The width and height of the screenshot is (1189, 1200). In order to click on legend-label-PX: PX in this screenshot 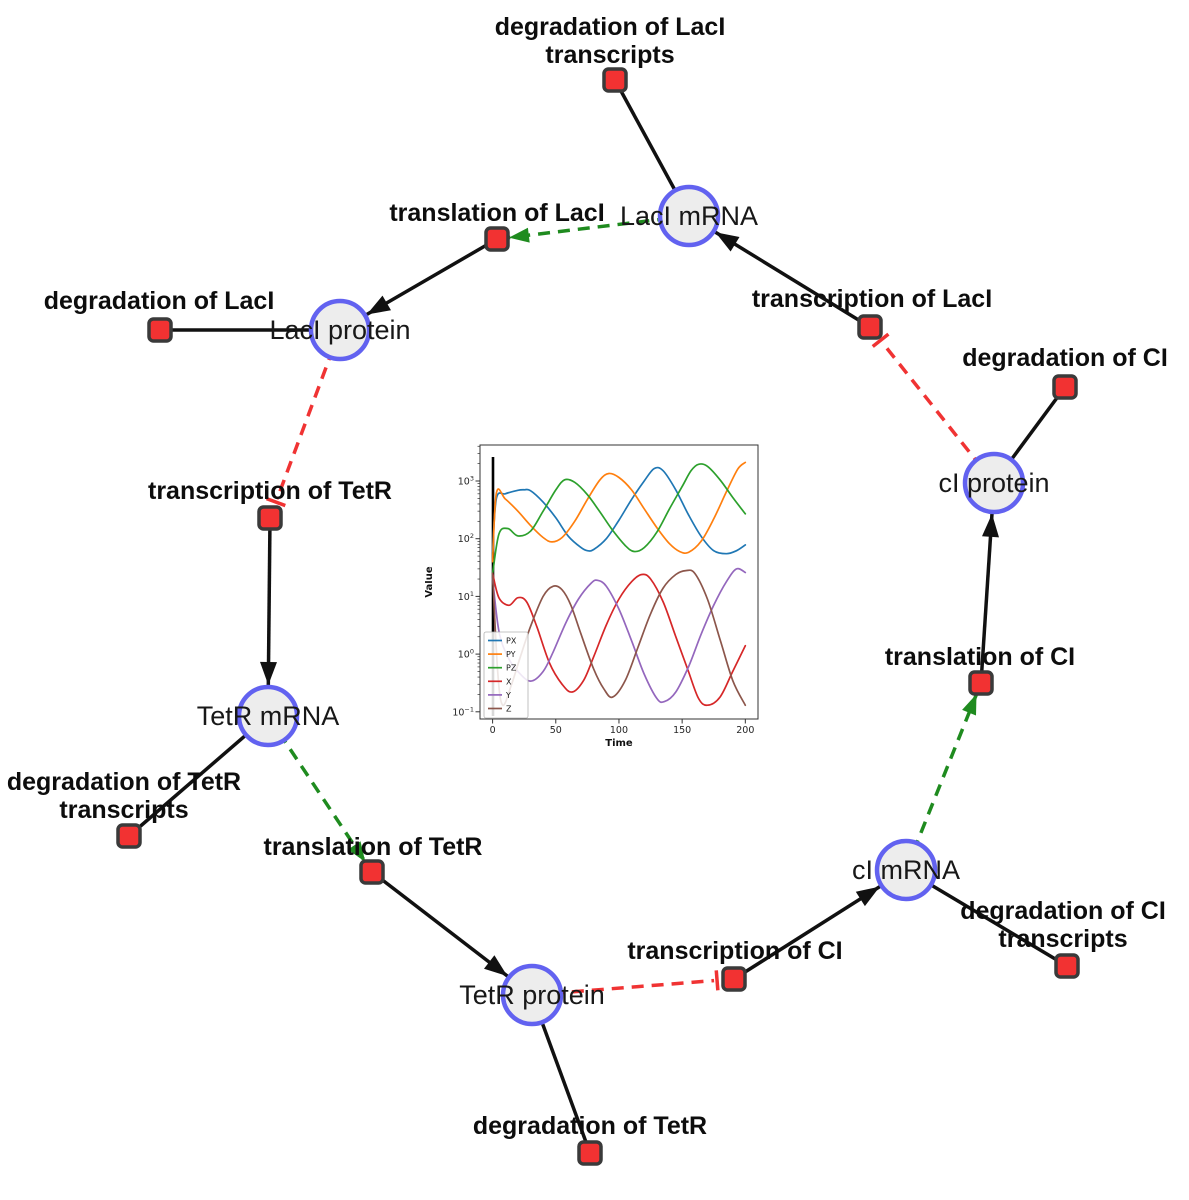, I will do `click(511, 641)`.